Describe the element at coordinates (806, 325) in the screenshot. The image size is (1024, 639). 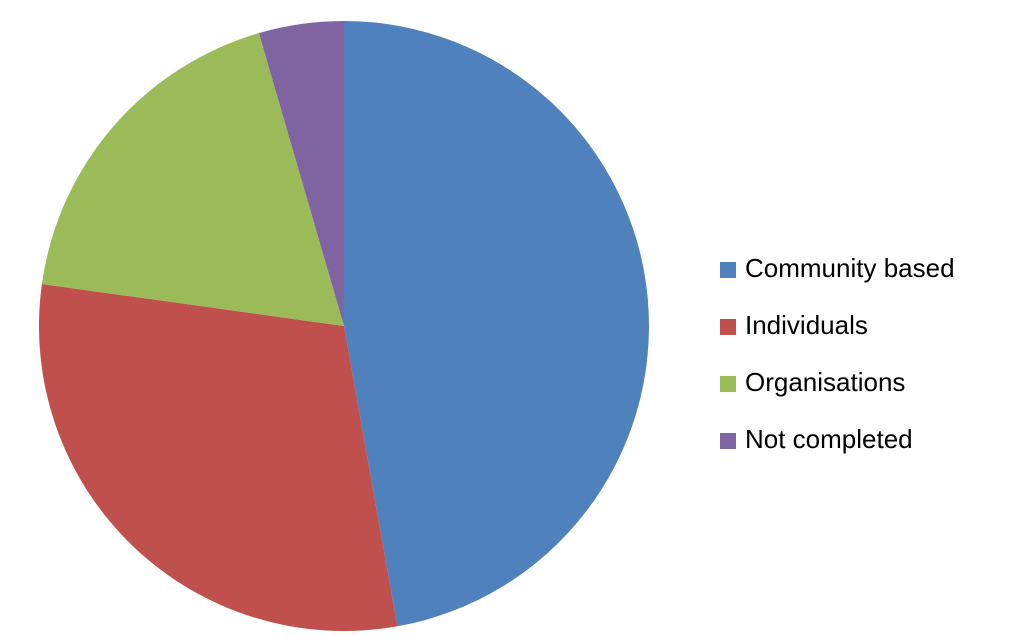
I see `legend-label: Individuals` at that location.